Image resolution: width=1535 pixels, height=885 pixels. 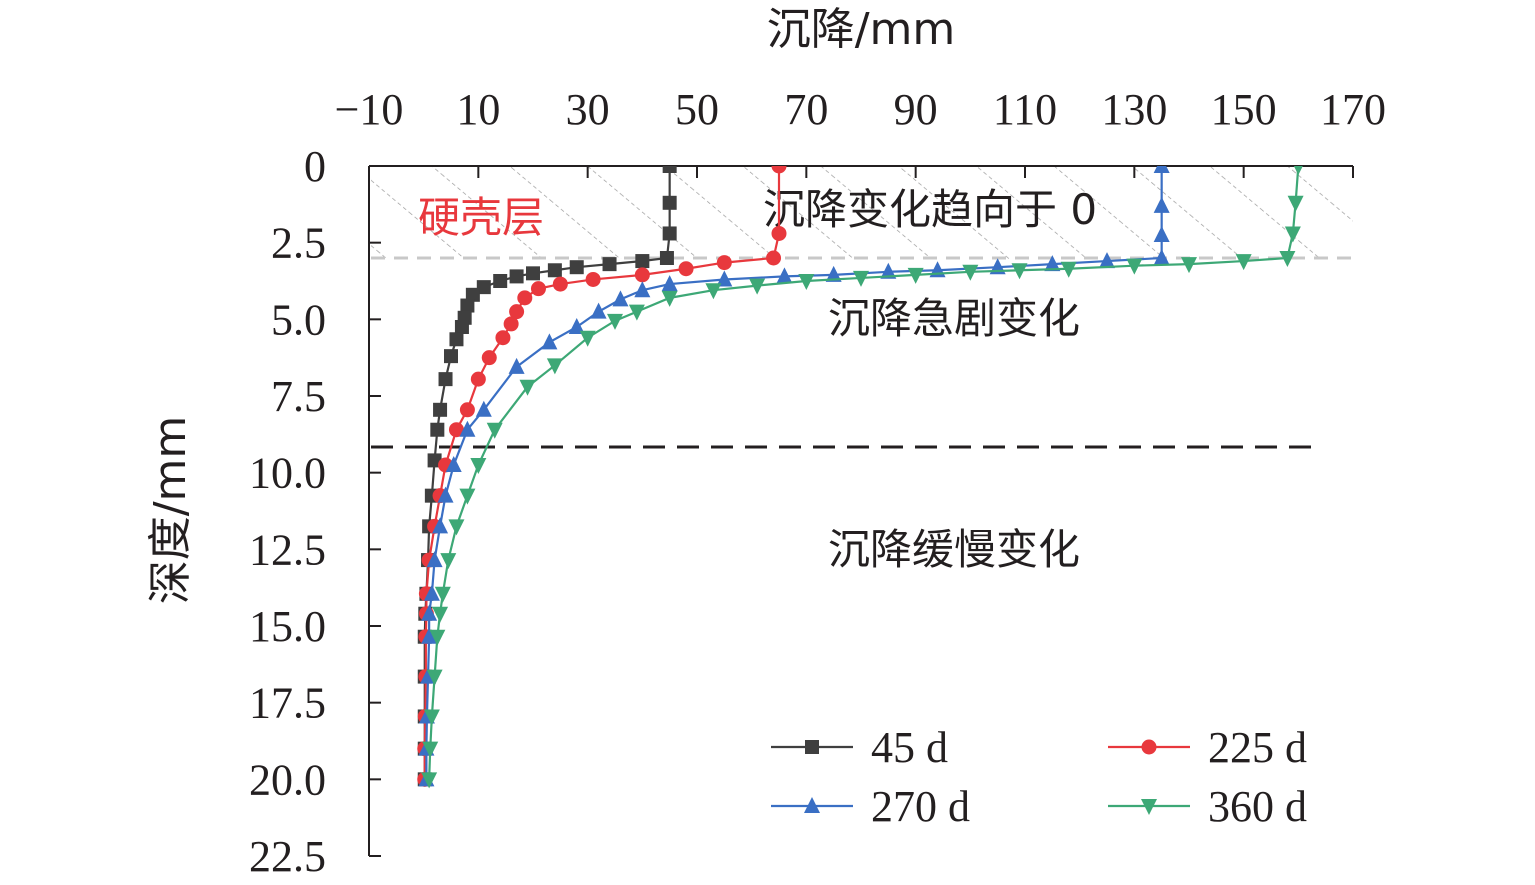 What do you see at coordinates (909, 747) in the screenshot?
I see `legend-label: 45 d` at bounding box center [909, 747].